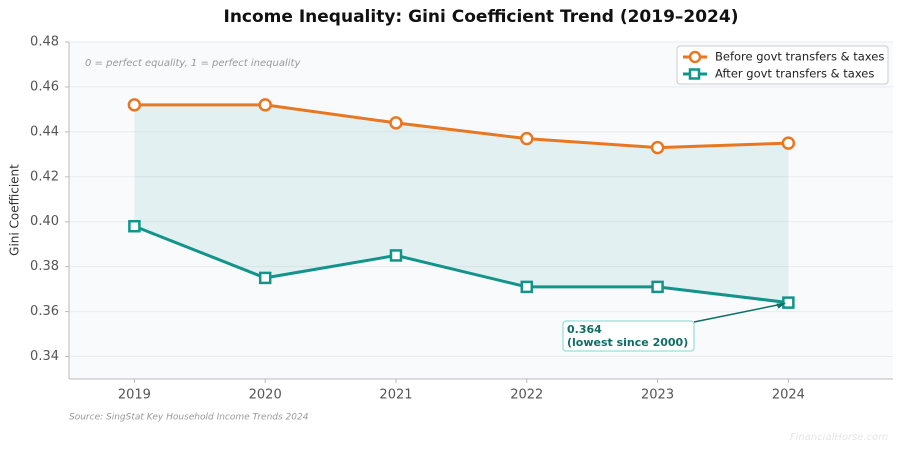  I want to click on x-tick-label: 2020, so click(265, 395).